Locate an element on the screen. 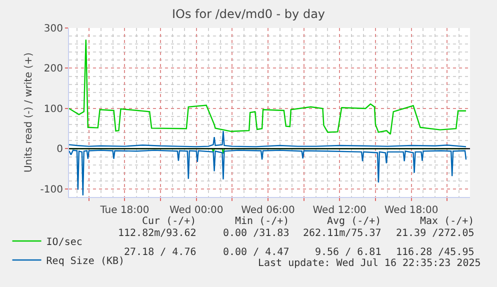  x-tick-label: Wed 06:00 is located at coordinates (268, 210).